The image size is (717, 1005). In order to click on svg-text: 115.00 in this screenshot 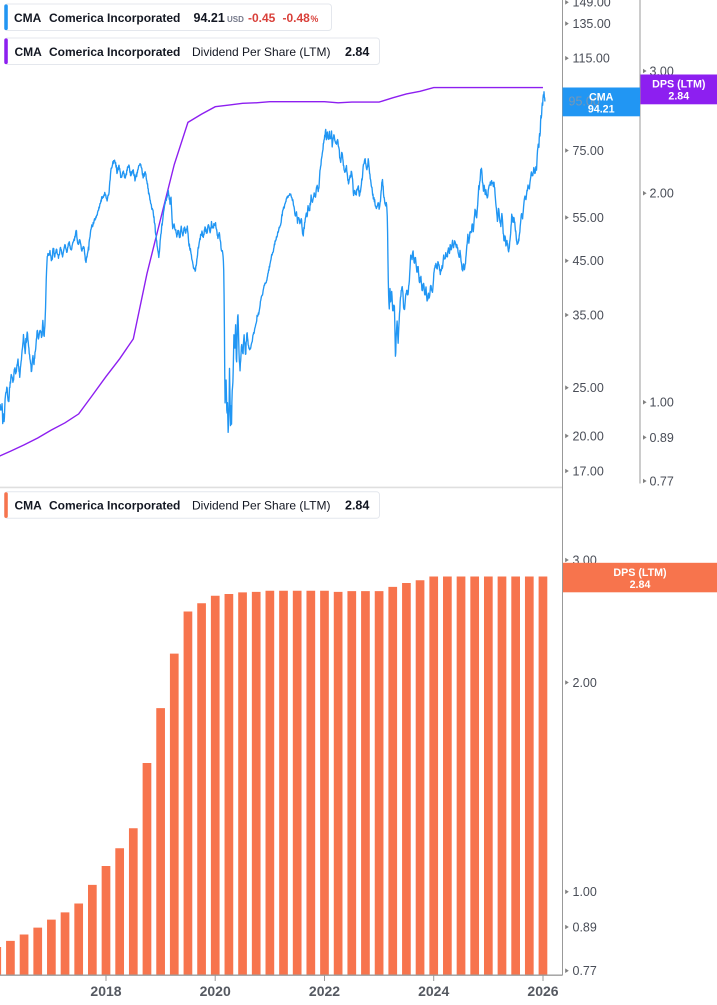, I will do `click(591, 59)`.